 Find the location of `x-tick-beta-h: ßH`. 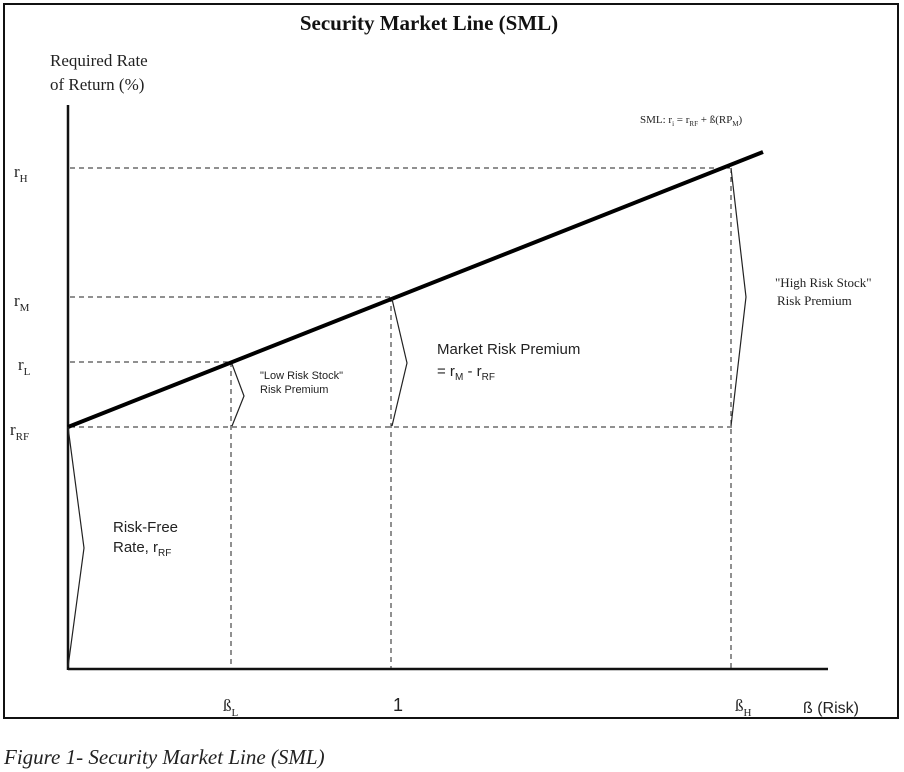

x-tick-beta-h: ßH is located at coordinates (743, 707).